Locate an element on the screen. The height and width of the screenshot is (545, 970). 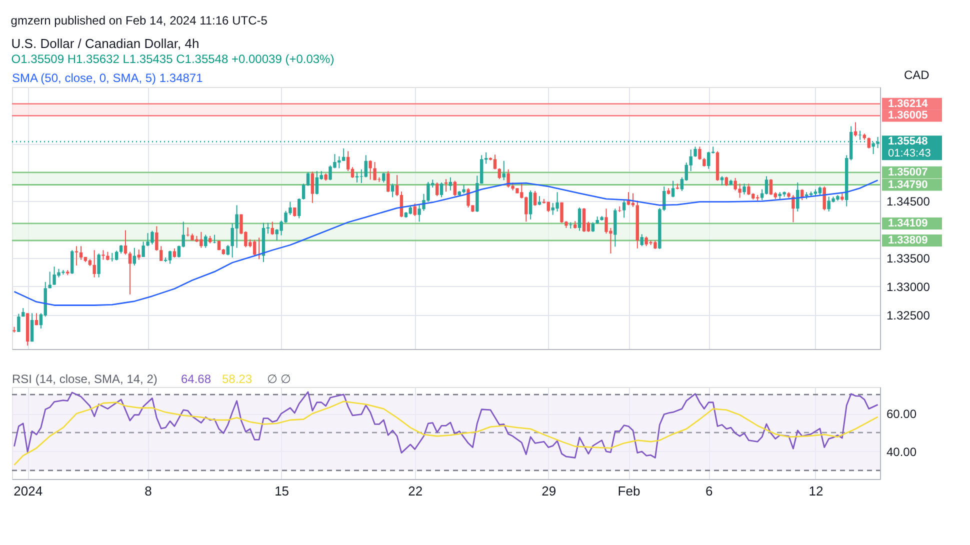
text: CAD is located at coordinates (917, 75).